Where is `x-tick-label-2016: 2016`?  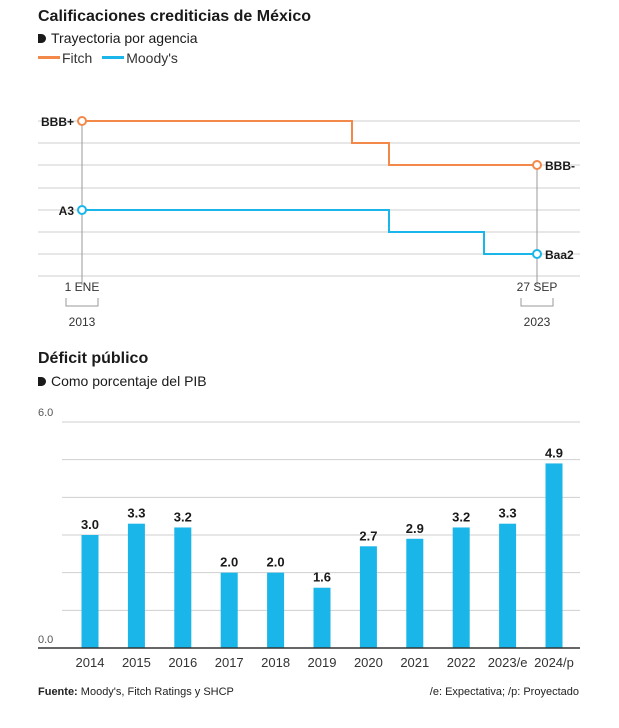
x-tick-label-2016: 2016 is located at coordinates (182, 662).